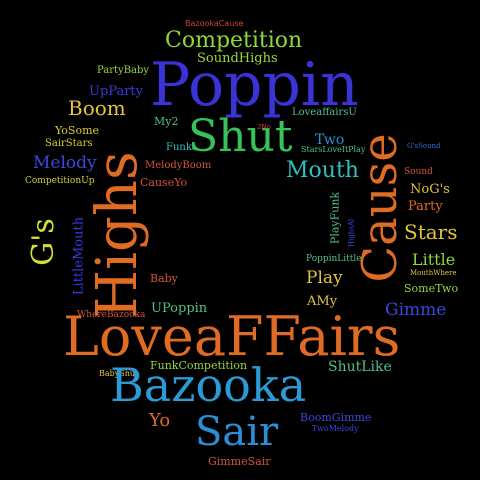 This screenshot has height=480, width=480. Describe the element at coordinates (416, 310) in the screenshot. I see `word-gimme: Gimme` at that location.